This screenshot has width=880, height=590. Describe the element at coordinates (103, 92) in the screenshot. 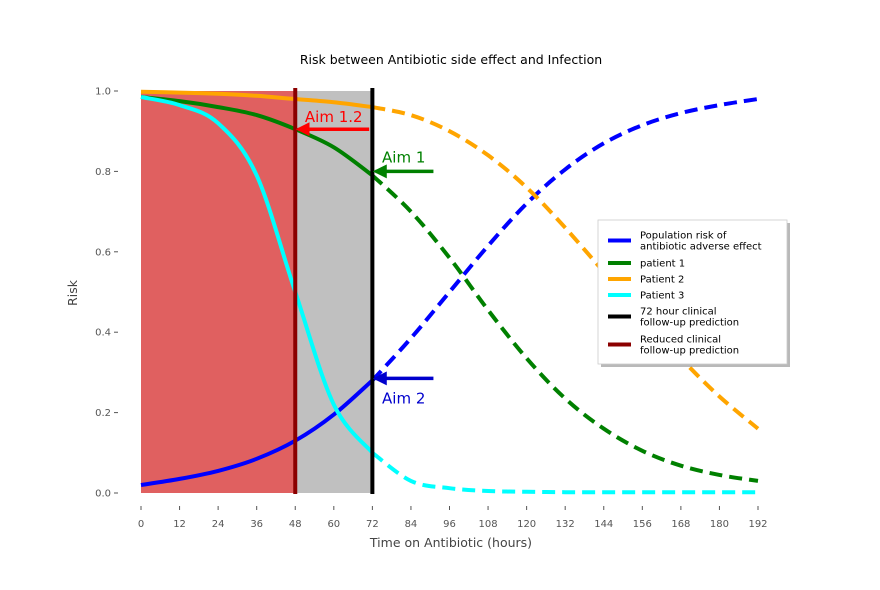

I see `y-tick-label: 1.0` at that location.